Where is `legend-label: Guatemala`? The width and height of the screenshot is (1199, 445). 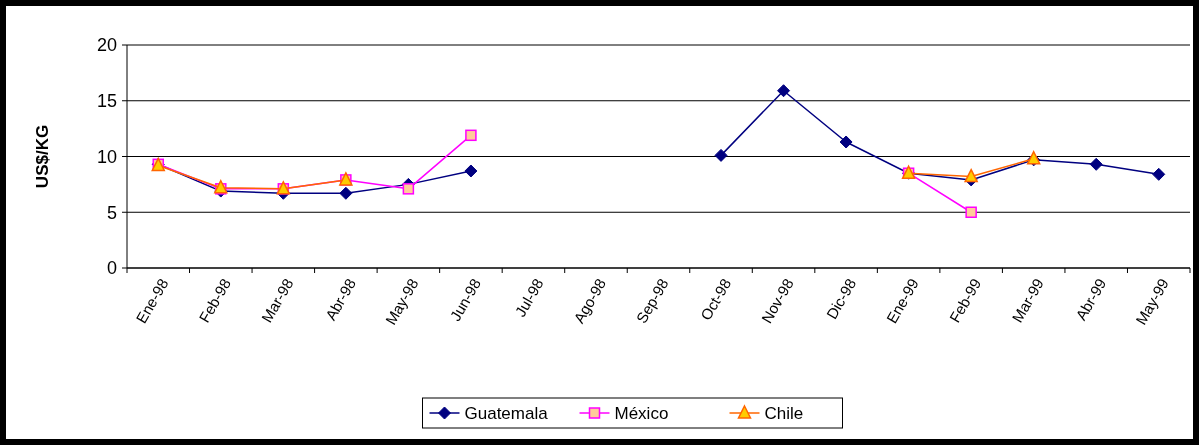 legend-label: Guatemala is located at coordinates (506, 413).